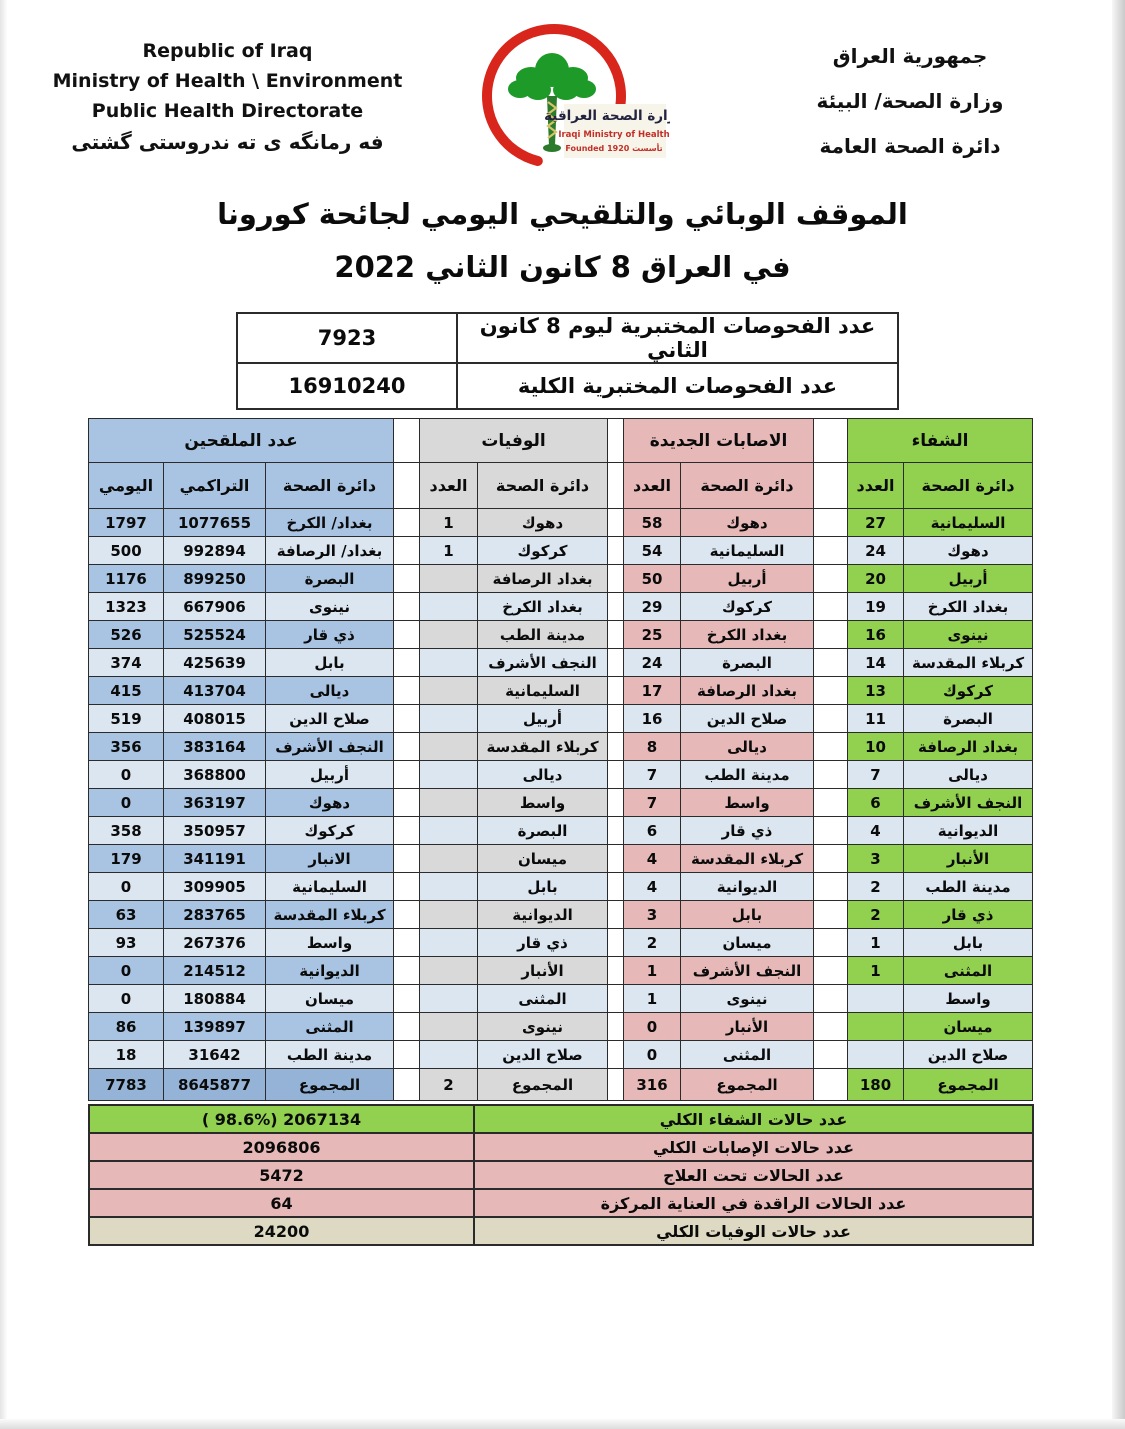  What do you see at coordinates (543, 970) in the screenshot?
I see `deaths-directorate-cell: الأنبار` at bounding box center [543, 970].